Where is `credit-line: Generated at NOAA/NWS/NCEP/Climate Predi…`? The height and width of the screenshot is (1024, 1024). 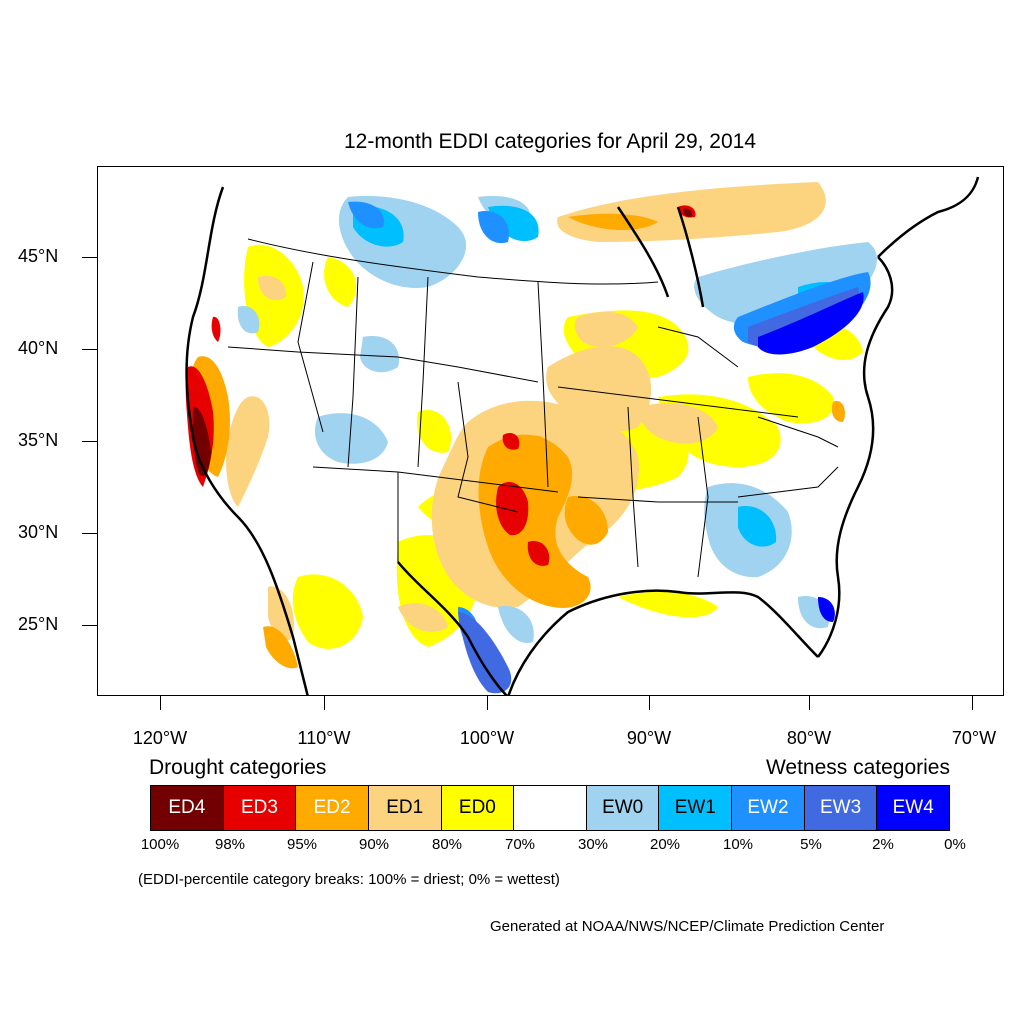 credit-line: Generated at NOAA/NWS/NCEP/Climate Predi… is located at coordinates (687, 926).